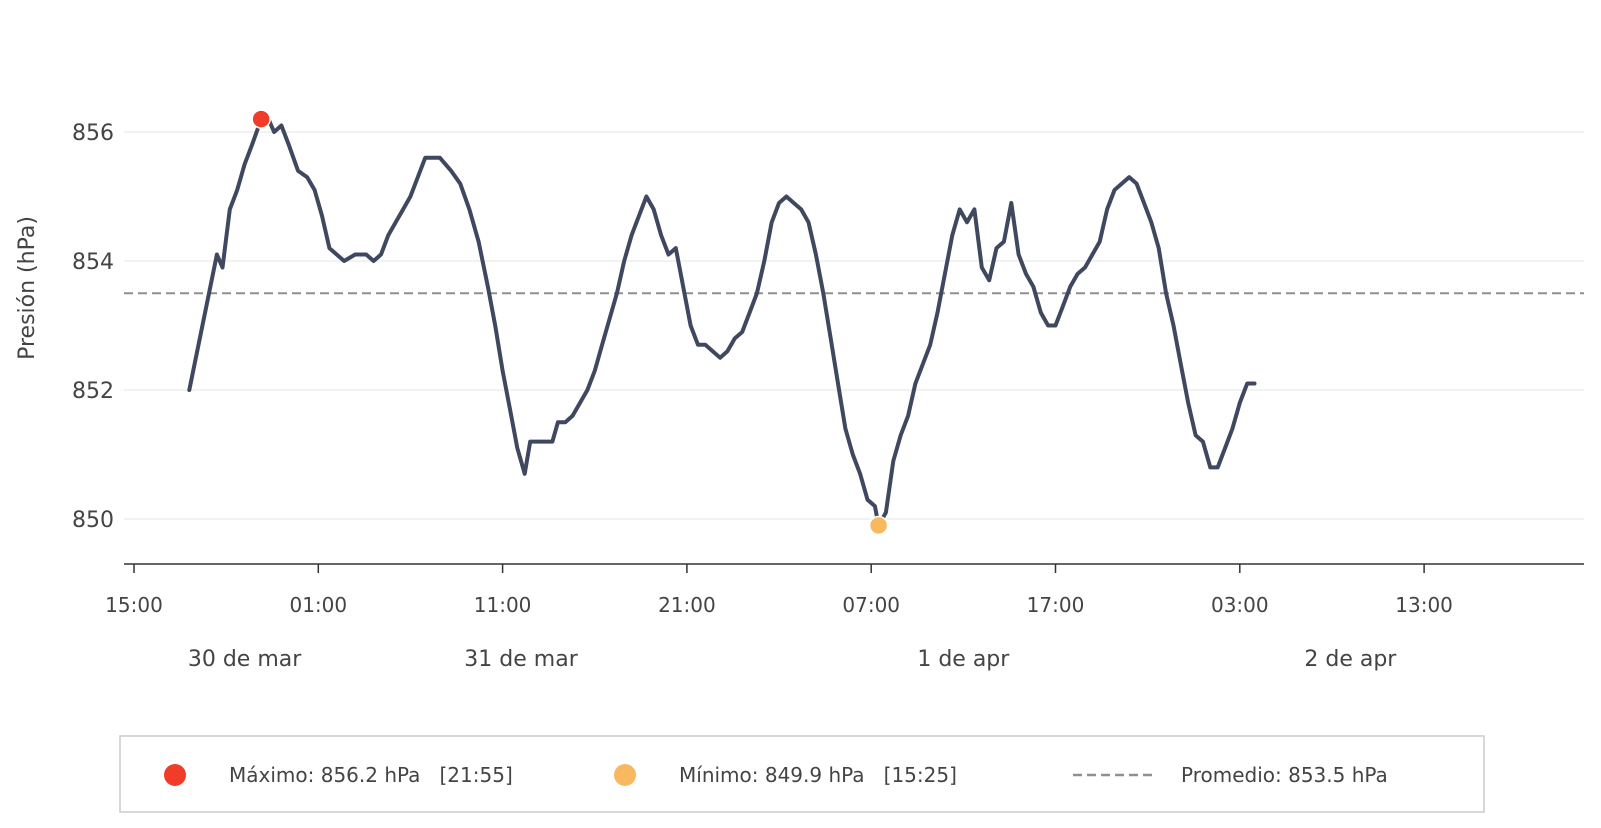  Describe the element at coordinates (318, 605) in the screenshot. I see `x-tick-label: 01:00` at that location.